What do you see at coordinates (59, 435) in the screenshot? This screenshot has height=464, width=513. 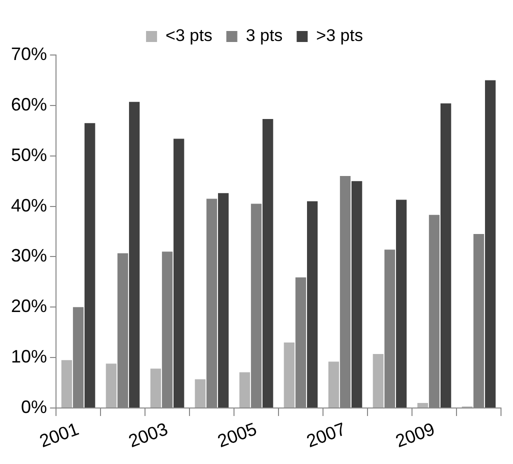 I see `x-tick-label: 2001` at bounding box center [59, 435].